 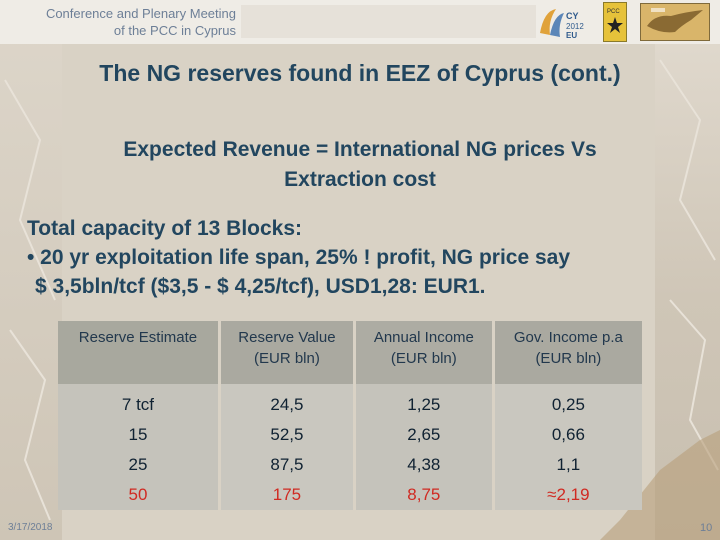 I want to click on header-label: Annual Income, so click(x=423, y=337).